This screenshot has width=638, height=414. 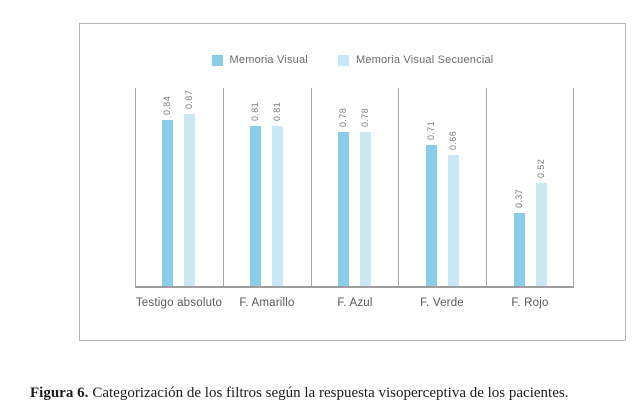 What do you see at coordinates (442, 303) in the screenshot?
I see `x-axis-category-label: F. Verde` at bounding box center [442, 303].